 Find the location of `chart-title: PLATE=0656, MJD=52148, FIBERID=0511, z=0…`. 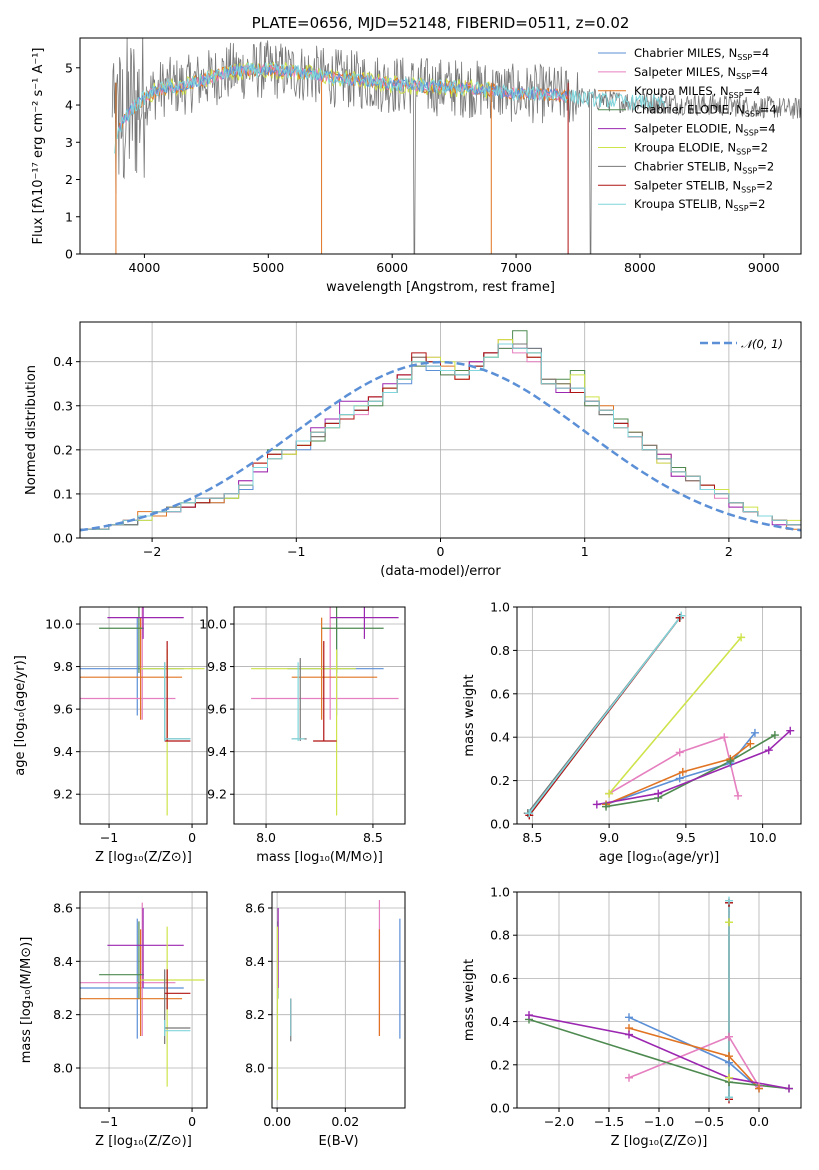

chart-title: PLATE=0656, MJD=52148, FIBERID=0511, z=0… is located at coordinates (441, 23).